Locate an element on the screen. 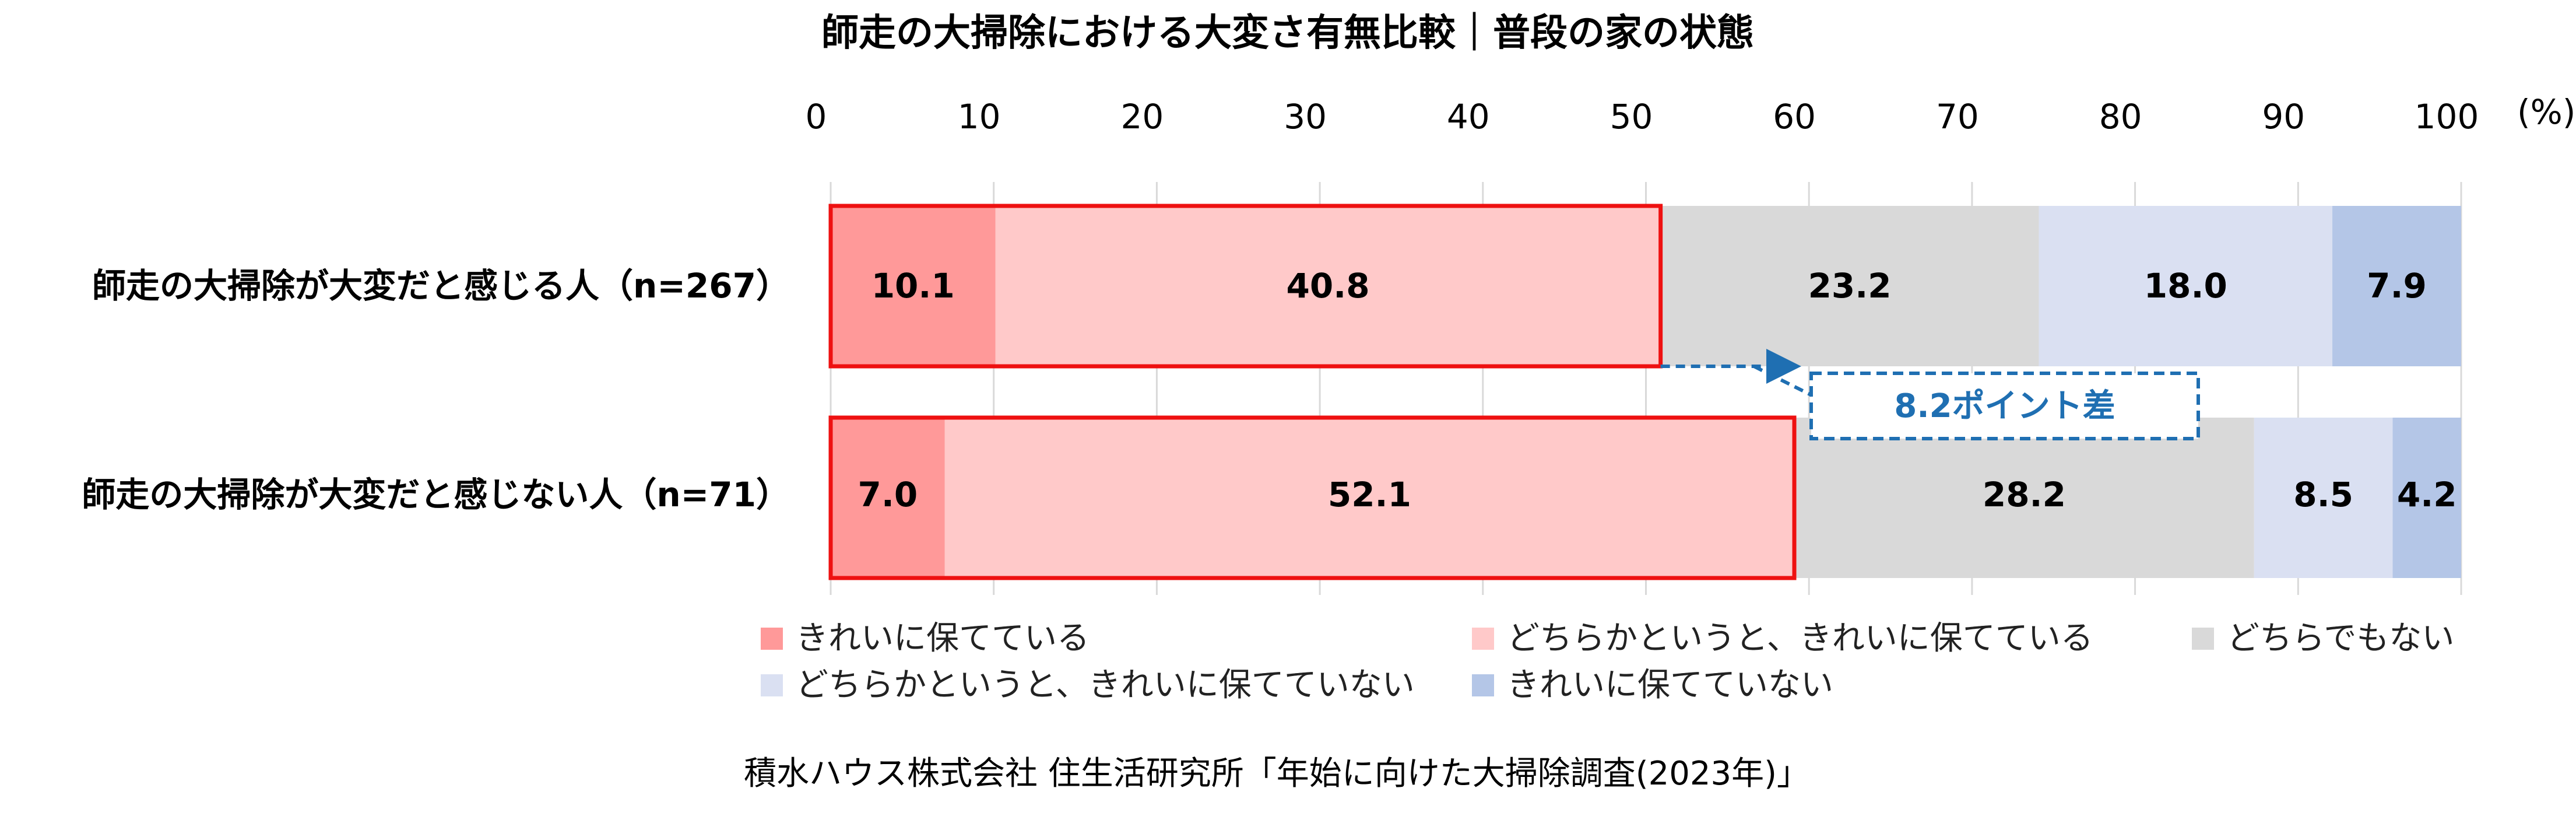 The height and width of the screenshot is (823, 2576). legend-label: どちらかというと、きれいに保てている is located at coordinates (1800, 638).